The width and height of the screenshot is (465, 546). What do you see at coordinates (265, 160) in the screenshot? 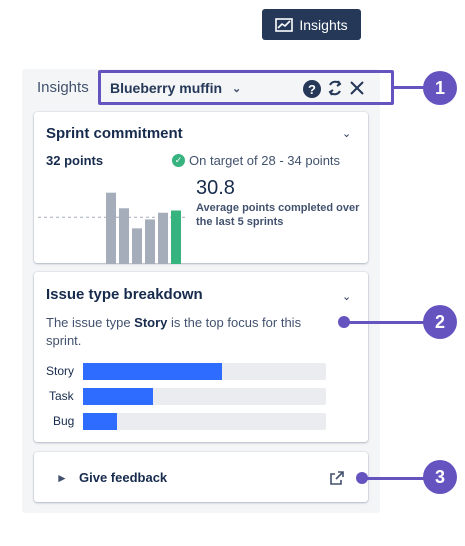
I see `target-text: On target of 28 - 34 points` at bounding box center [265, 160].